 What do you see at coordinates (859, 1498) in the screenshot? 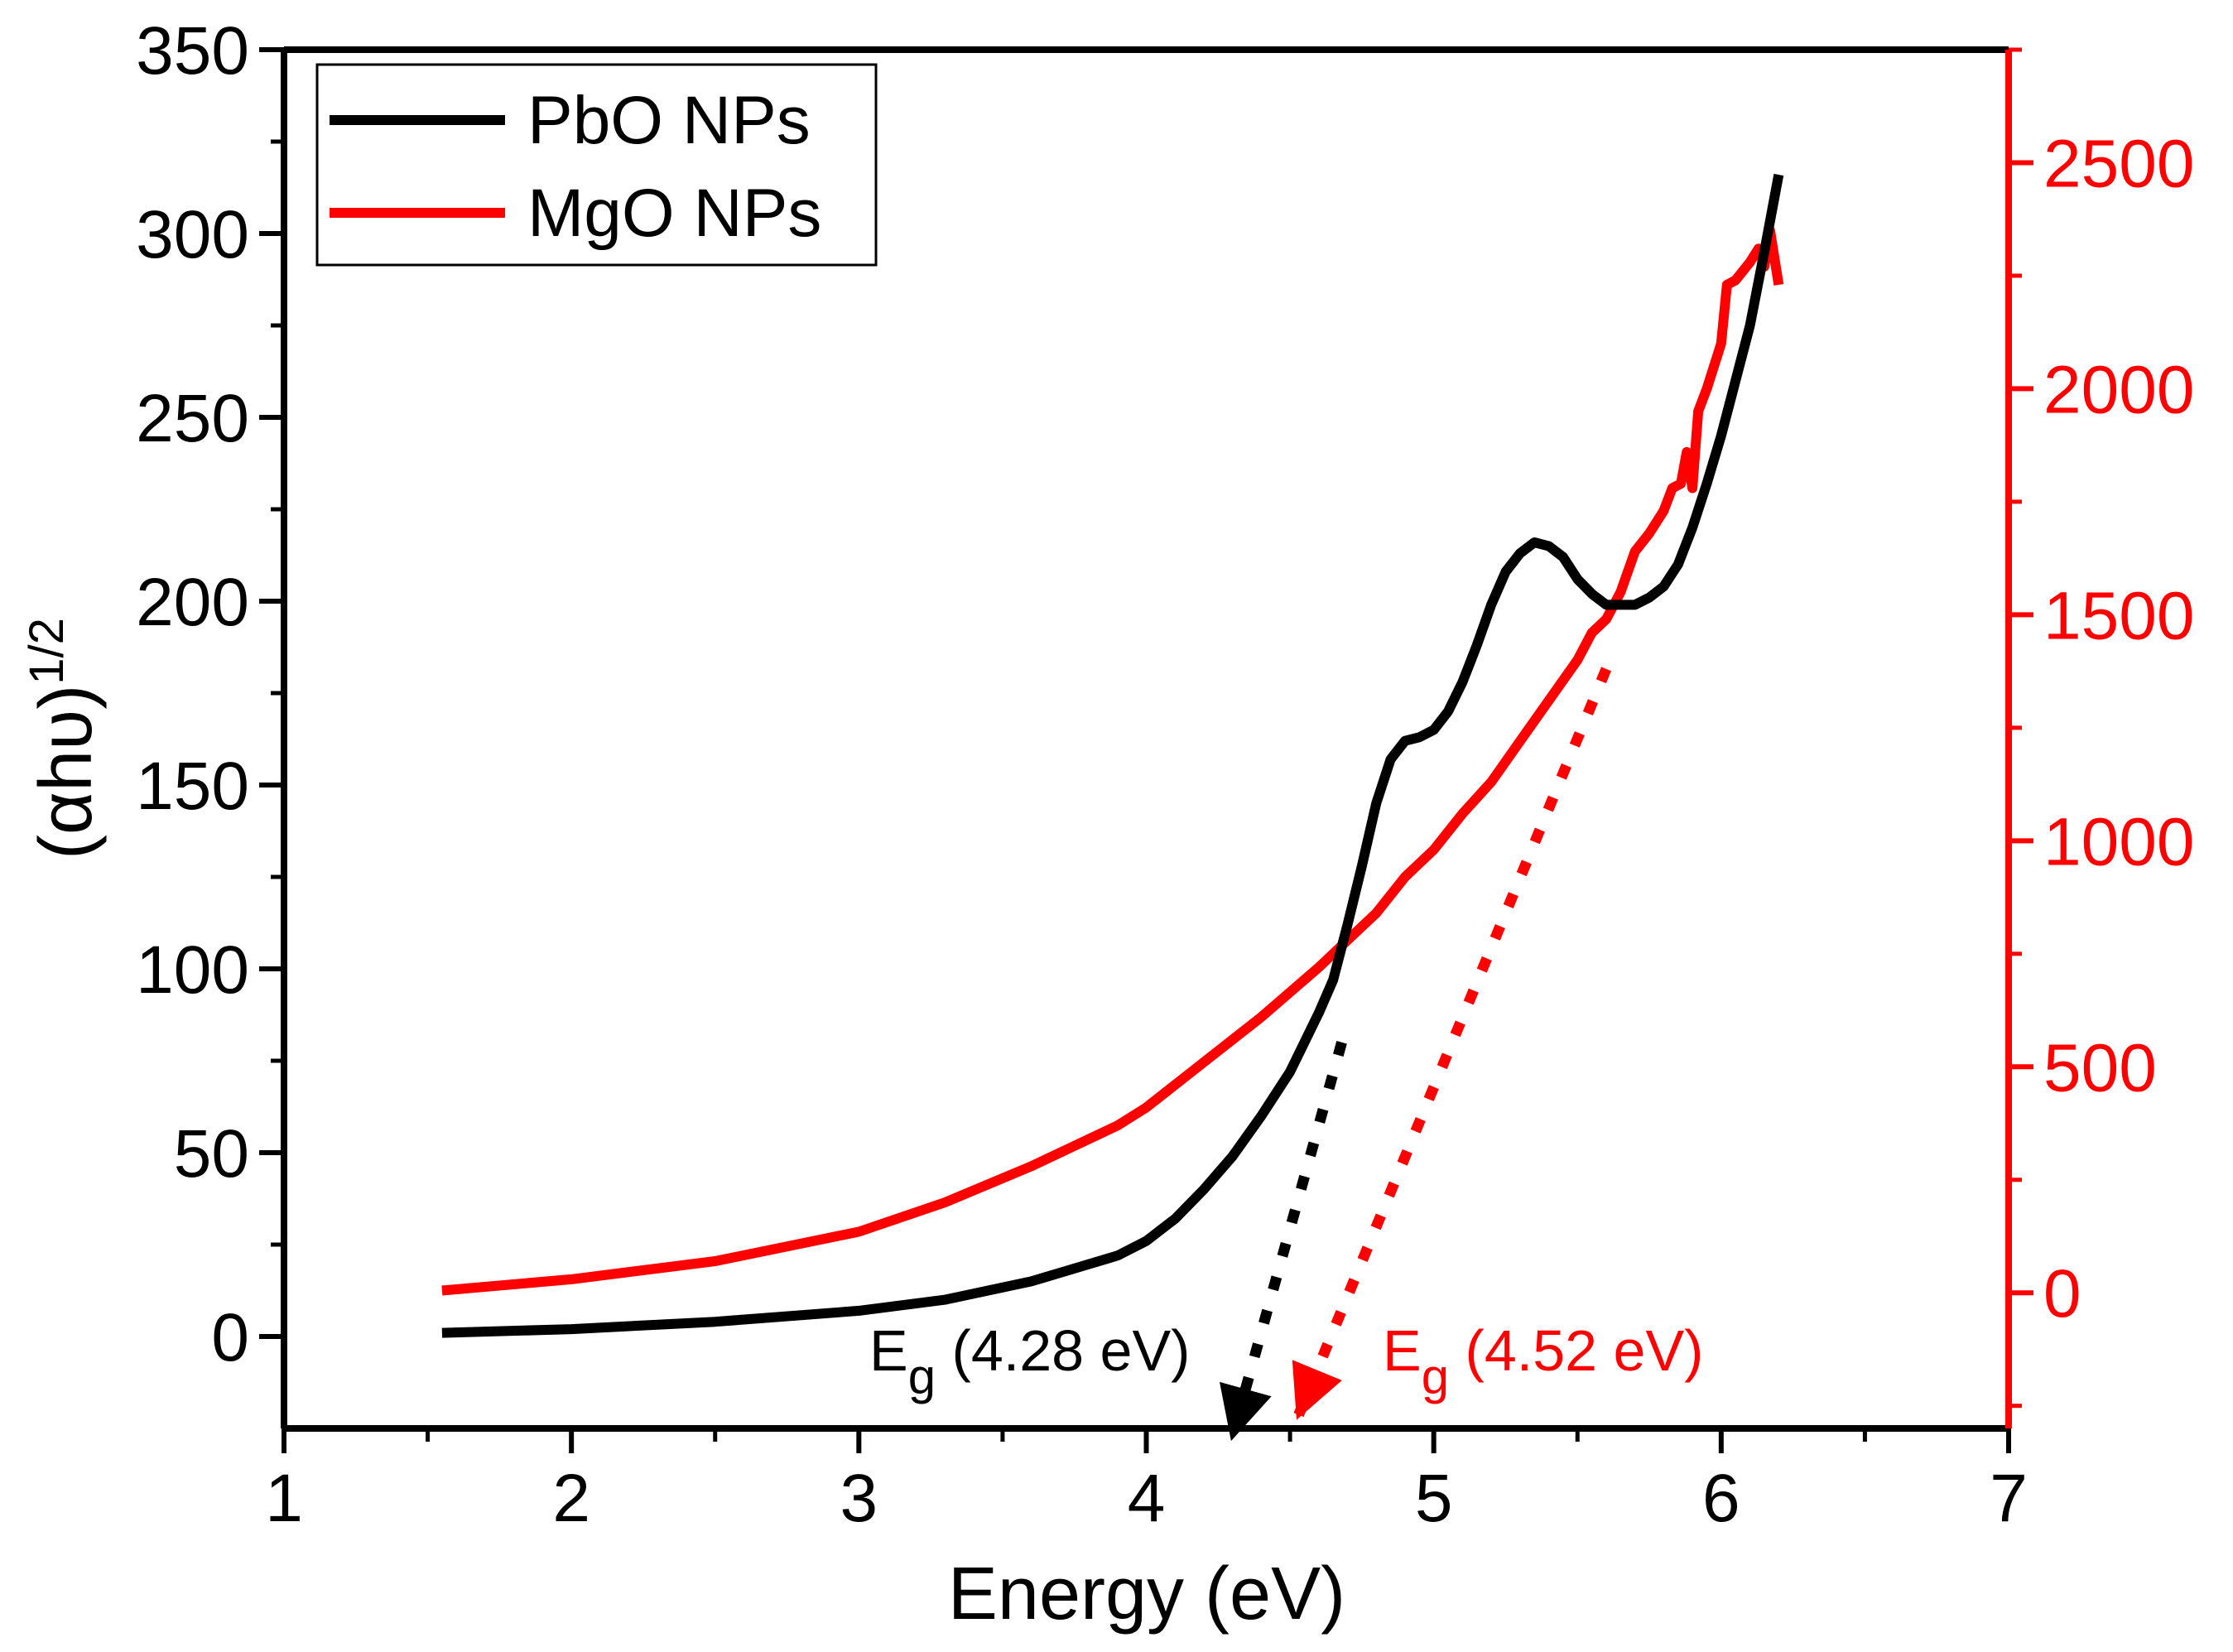
I see `x-tick-label: 3` at bounding box center [859, 1498].